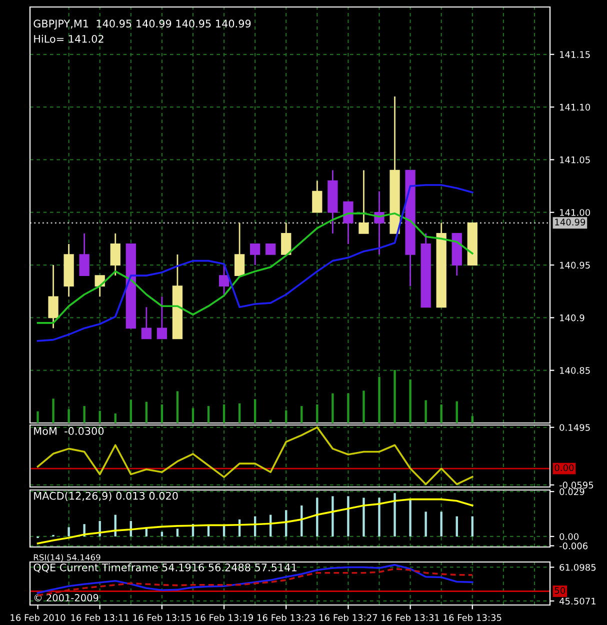  Describe the element at coordinates (69, 431) in the screenshot. I see `chart-title: MoM -0.0300` at that location.